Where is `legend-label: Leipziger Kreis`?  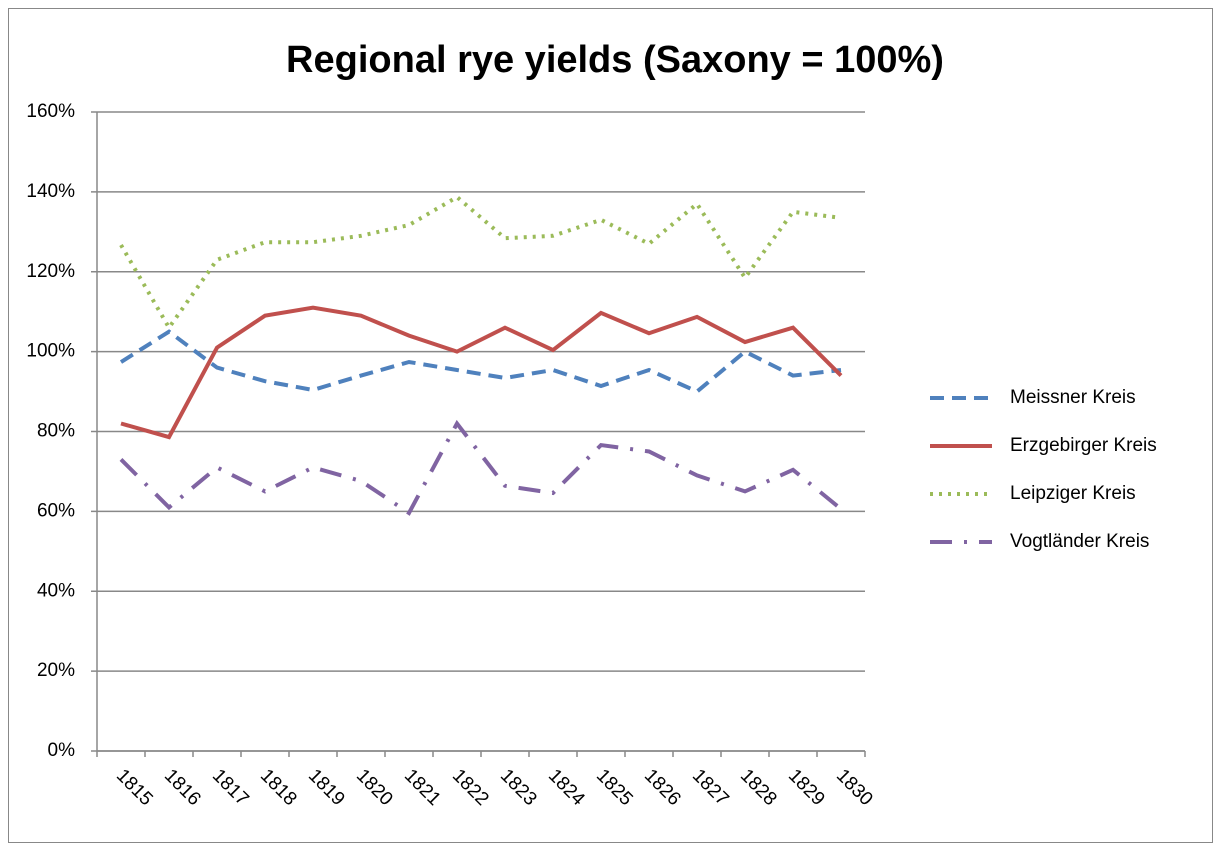 legend-label: Leipziger Kreis is located at coordinates (1073, 493).